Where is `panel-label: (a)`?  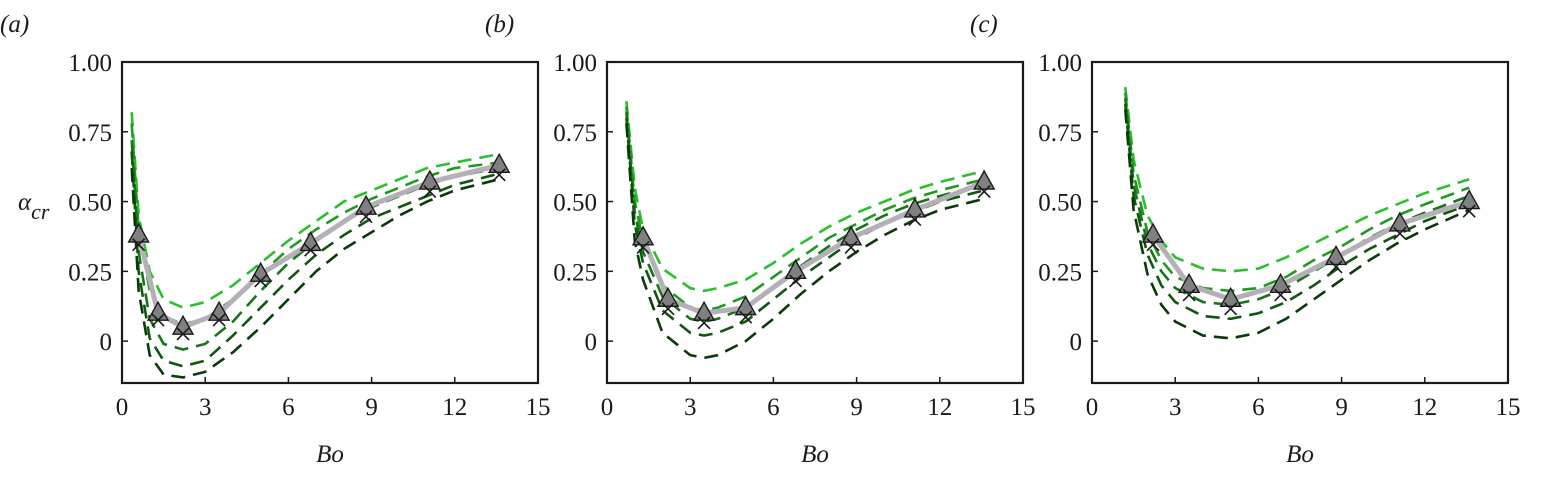 panel-label: (a) is located at coordinates (14, 24).